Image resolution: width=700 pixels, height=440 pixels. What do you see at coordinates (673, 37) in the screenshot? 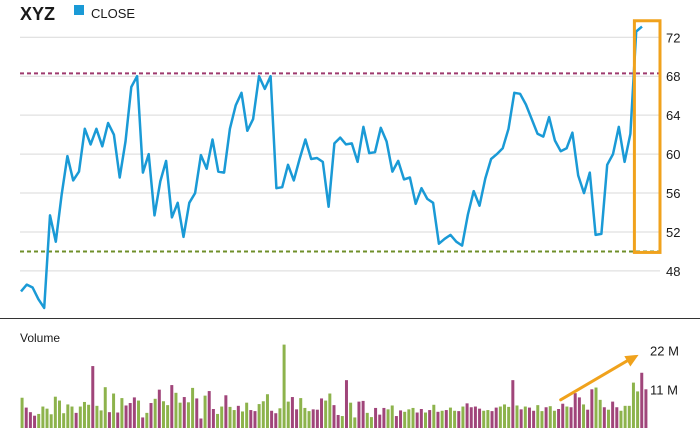
I see `price-tick-label: 72` at bounding box center [673, 37].